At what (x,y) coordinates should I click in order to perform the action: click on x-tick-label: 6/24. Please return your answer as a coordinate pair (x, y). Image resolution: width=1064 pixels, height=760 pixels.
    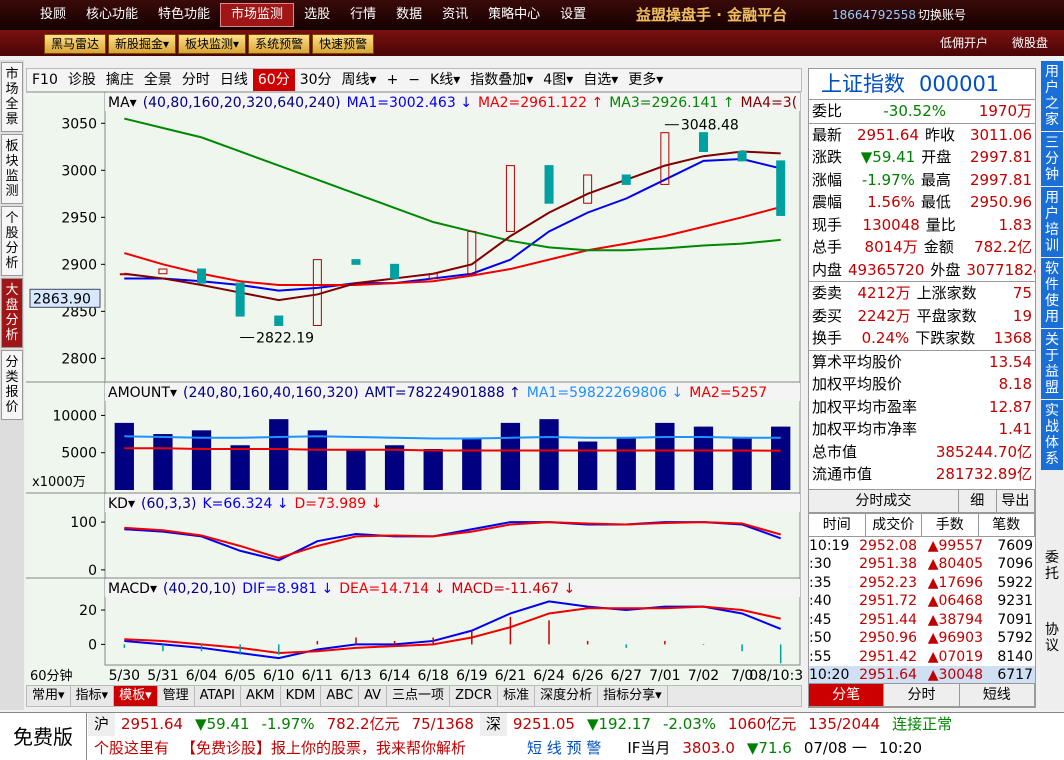
    Looking at the image, I should click on (549, 676).